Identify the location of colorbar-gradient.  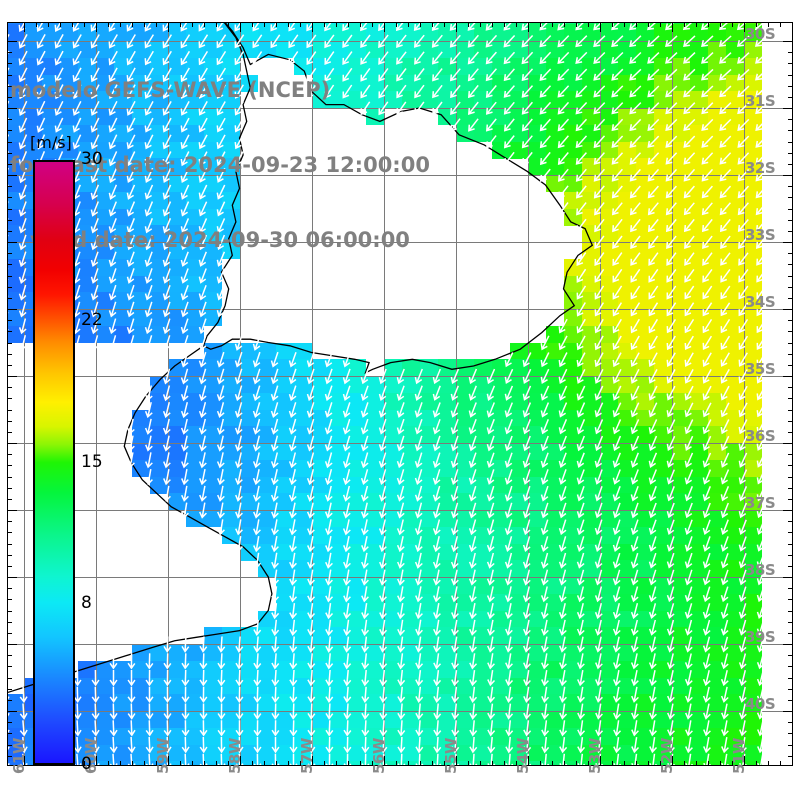
(54, 462).